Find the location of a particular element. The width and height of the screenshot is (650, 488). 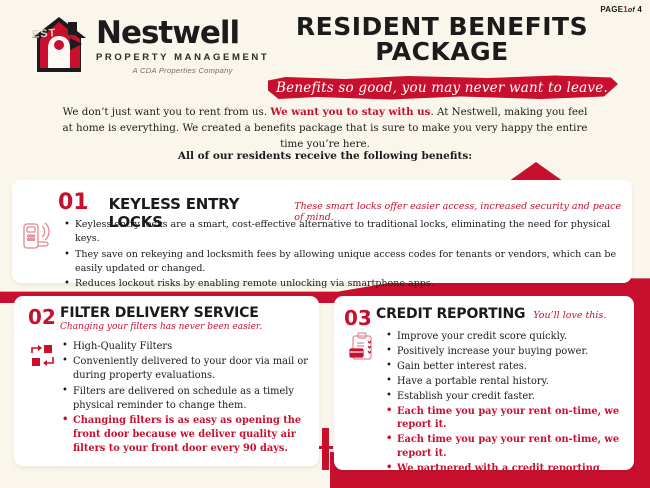

section-2-number-wrap: 02 is located at coordinates (42, 317).